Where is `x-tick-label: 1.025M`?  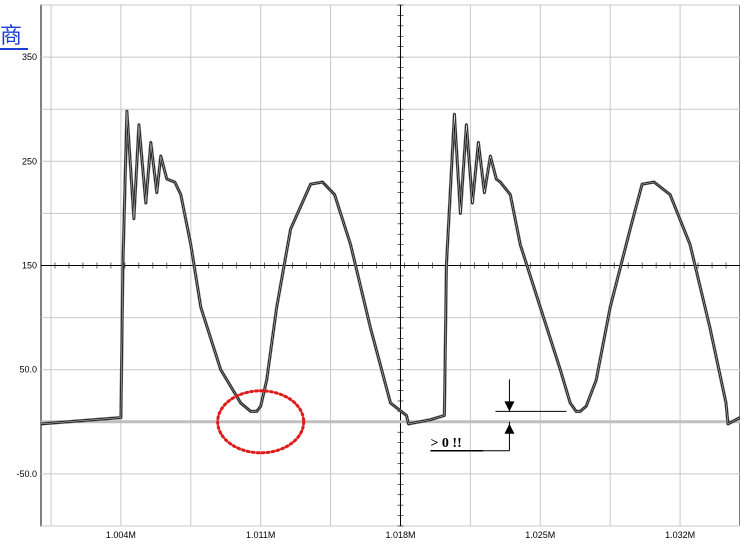
x-tick-label: 1.025M is located at coordinates (540, 535).